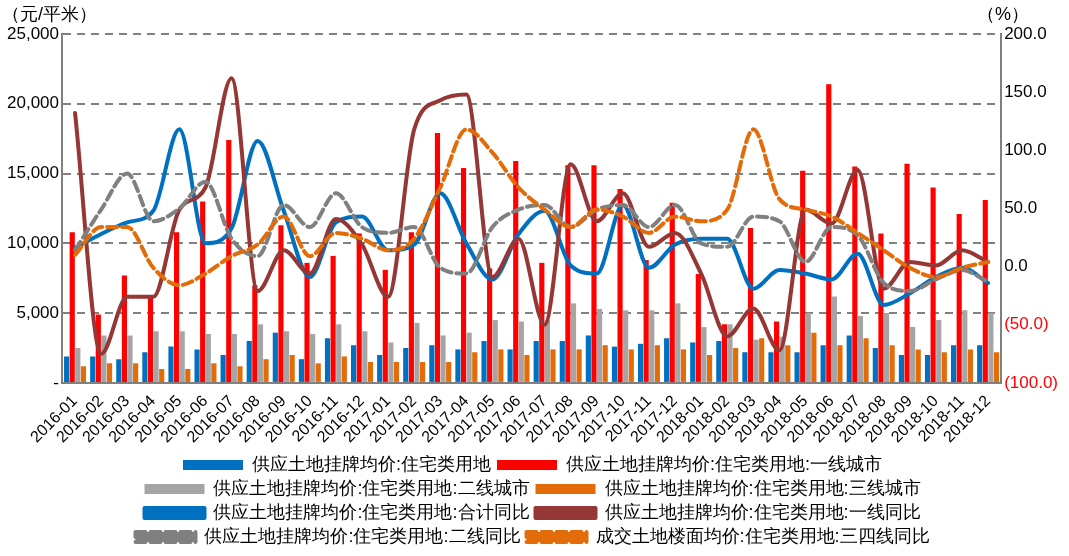  I want to click on y2-tick-label: 200.0, so click(1025, 33).